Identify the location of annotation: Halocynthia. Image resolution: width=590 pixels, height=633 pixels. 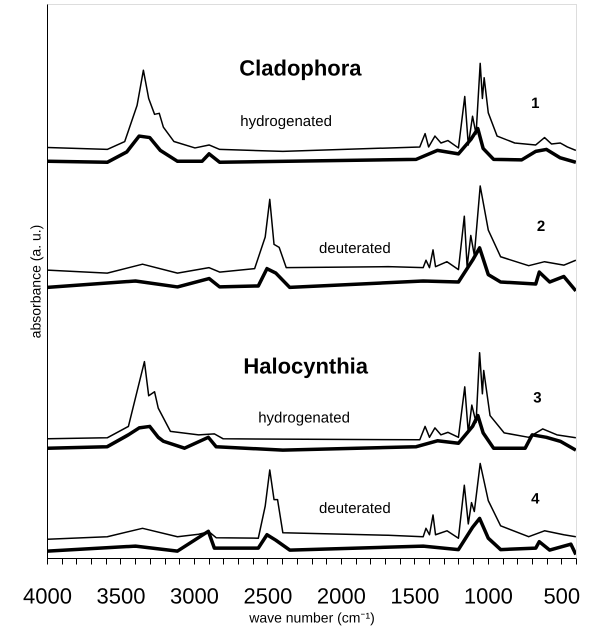
(306, 365).